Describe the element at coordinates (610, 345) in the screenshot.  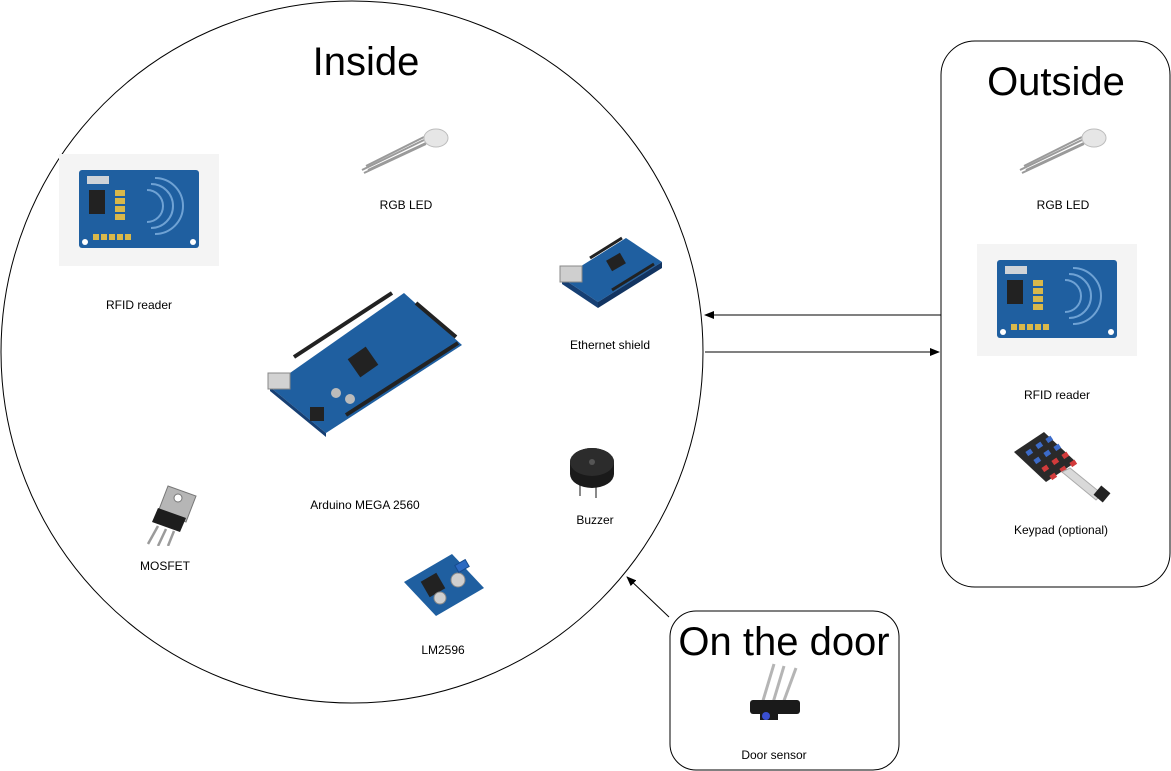
I see `ethernet-shield-label: Ethernet shield` at that location.